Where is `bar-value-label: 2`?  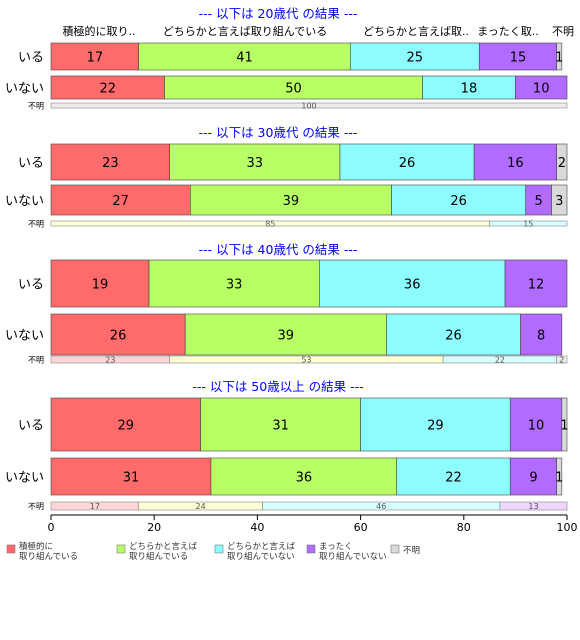
bar-value-label: 2 is located at coordinates (562, 163).